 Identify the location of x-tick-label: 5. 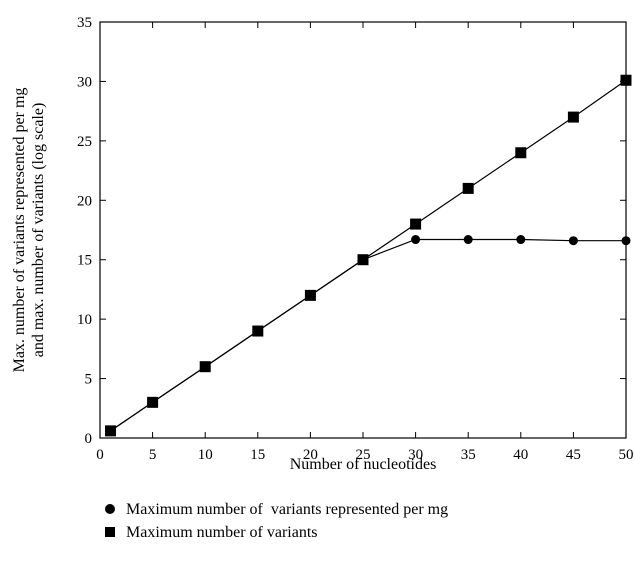
(153, 455).